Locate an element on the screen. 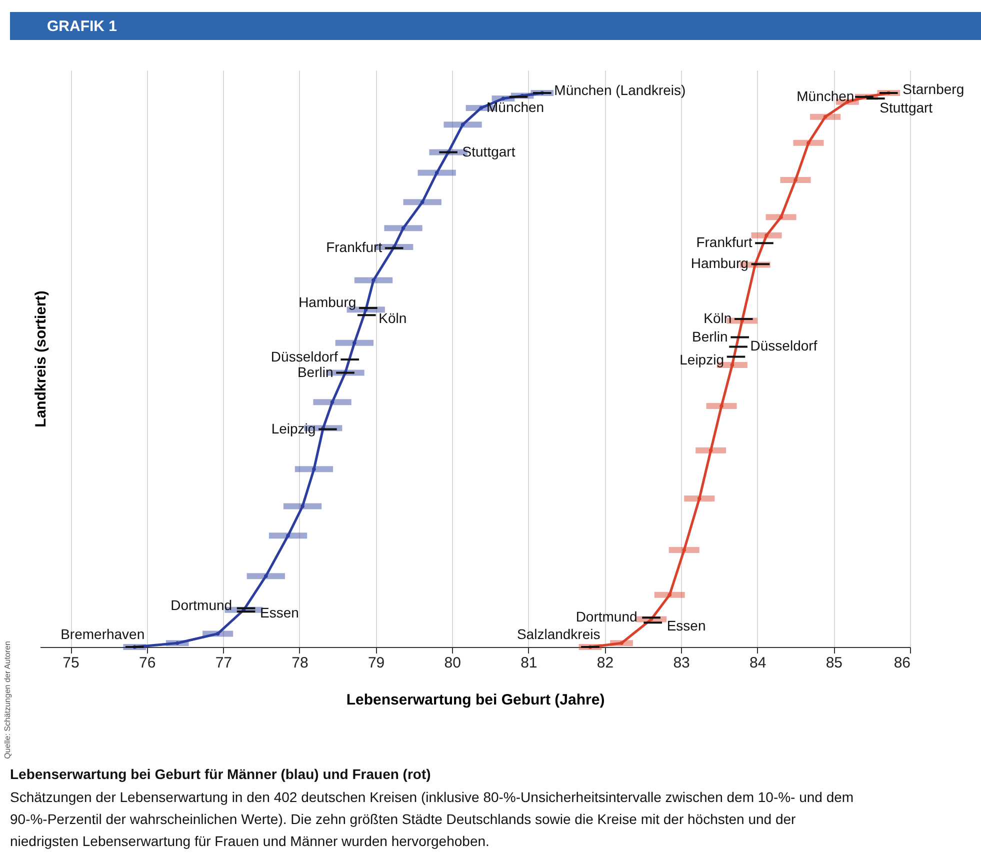 The image size is (981, 857). annotation: Salzlandkreis is located at coordinates (558, 634).